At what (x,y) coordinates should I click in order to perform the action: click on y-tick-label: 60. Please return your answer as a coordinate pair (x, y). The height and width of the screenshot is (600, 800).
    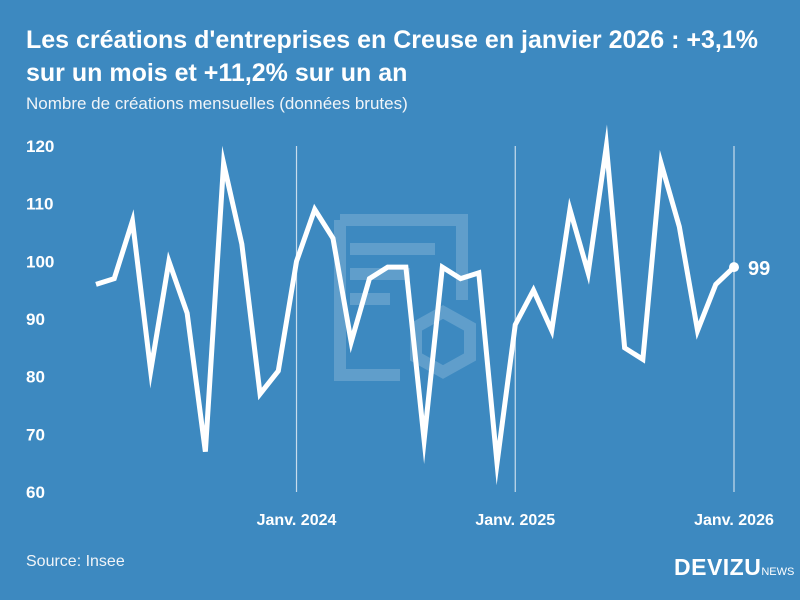
    Looking at the image, I should click on (35, 492).